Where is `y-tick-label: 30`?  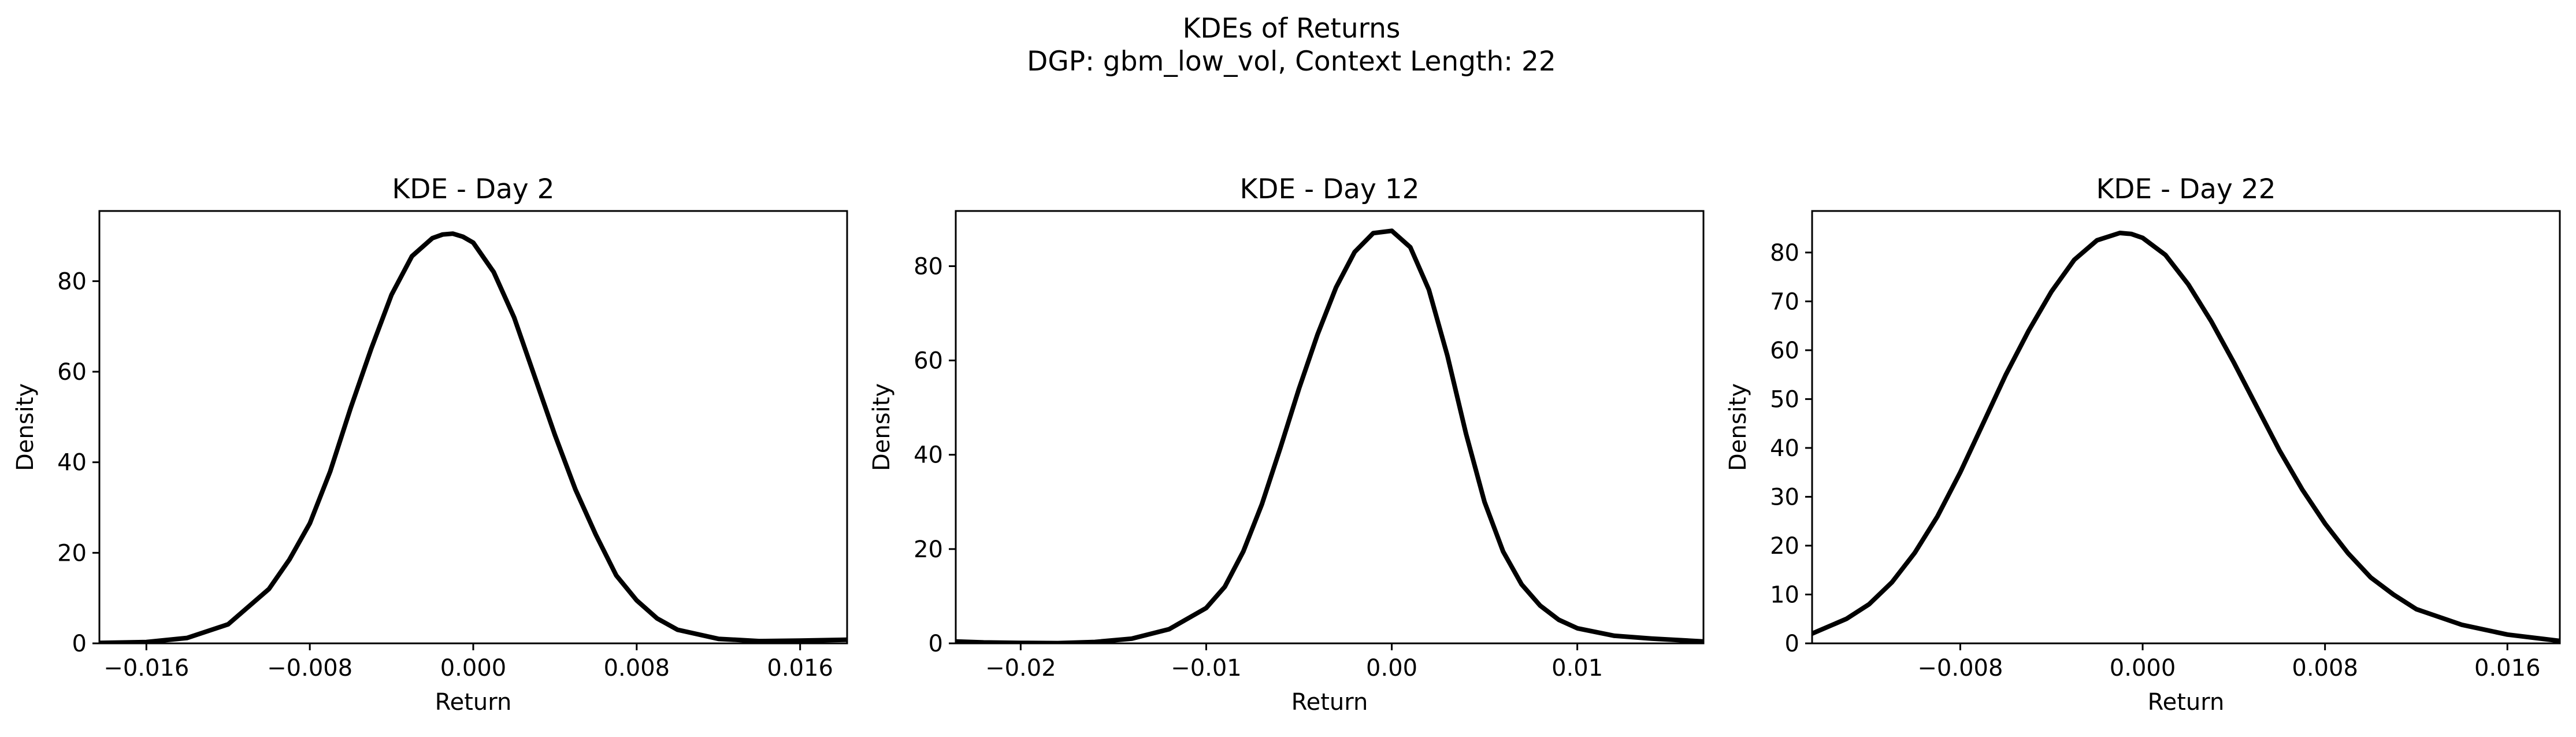
y-tick-label: 30 is located at coordinates (1784, 497).